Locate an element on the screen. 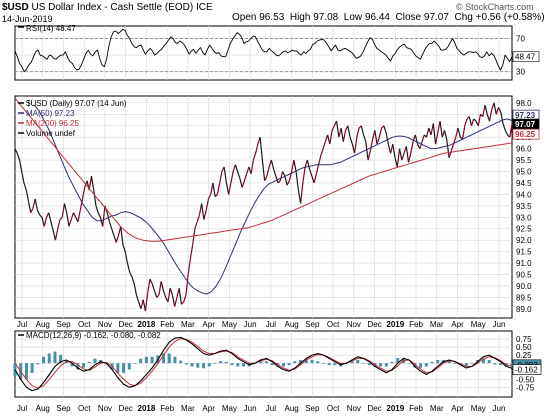  price-x-tick-label: Nov is located at coordinates (354, 324).